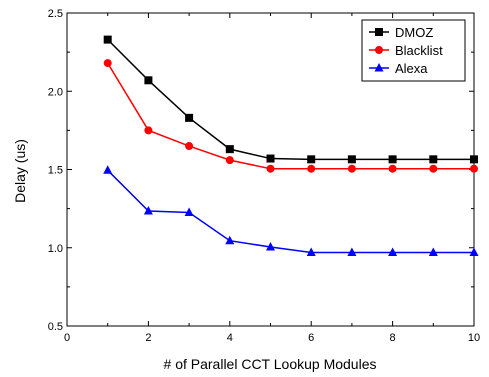 The image size is (489, 377). I want to click on y-tick-label: 1.5, so click(55, 171).